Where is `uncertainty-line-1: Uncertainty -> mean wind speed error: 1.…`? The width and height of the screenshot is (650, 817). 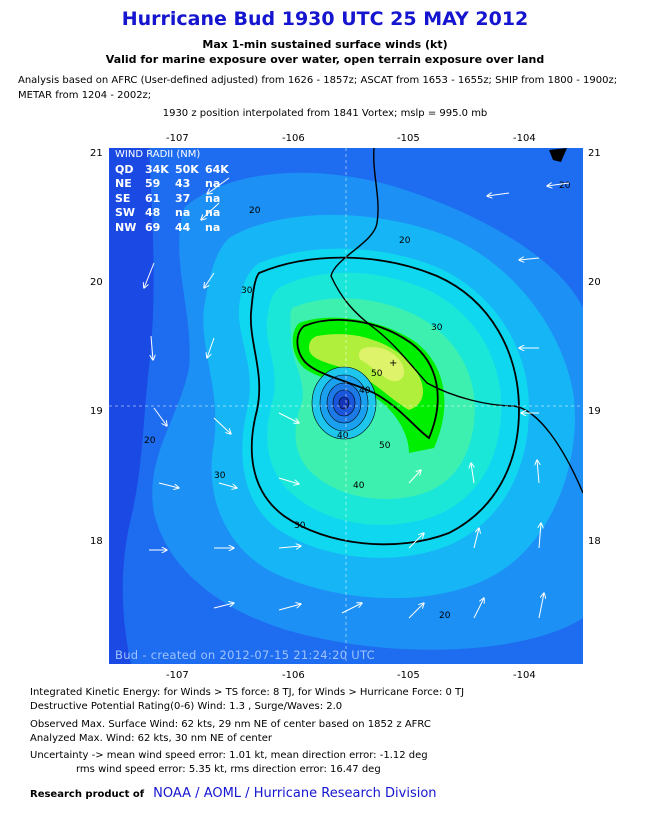
uncertainty-line-1: Uncertainty -> mean wind speed error: 1.… is located at coordinates (229, 755).